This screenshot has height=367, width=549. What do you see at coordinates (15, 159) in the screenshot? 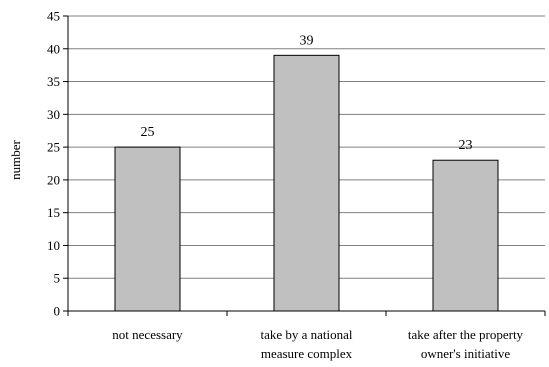
I see `y-axis-title: number` at bounding box center [15, 159].